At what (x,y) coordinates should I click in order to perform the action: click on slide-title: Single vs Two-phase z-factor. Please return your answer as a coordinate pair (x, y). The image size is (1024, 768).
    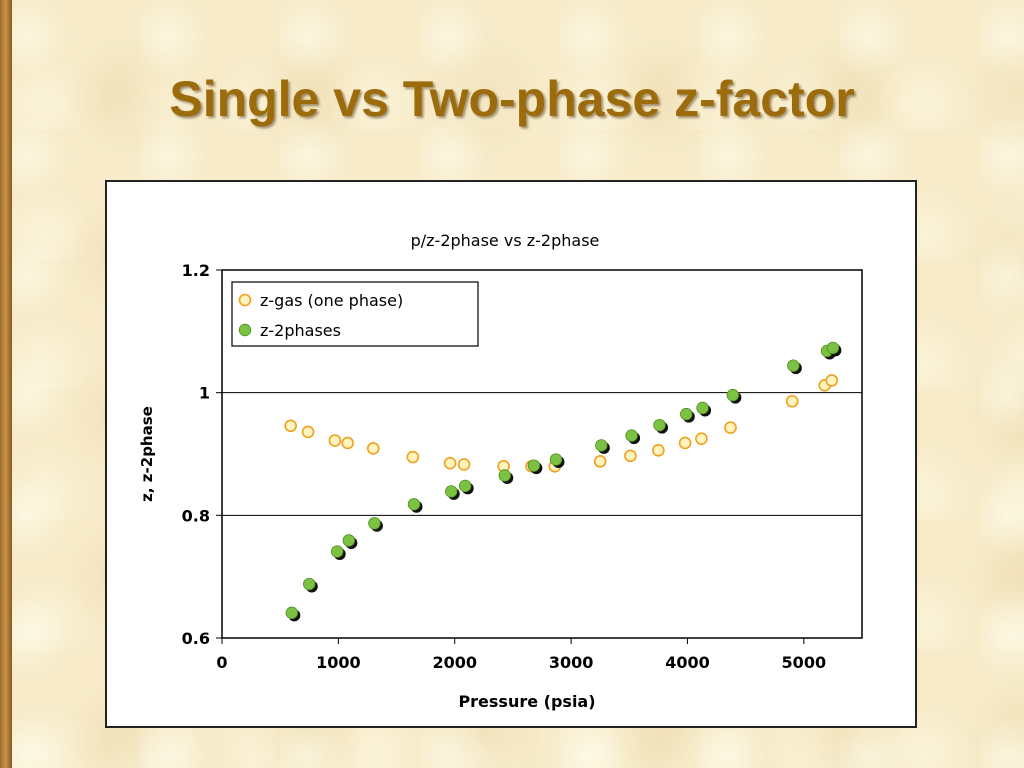
    Looking at the image, I should click on (512, 99).